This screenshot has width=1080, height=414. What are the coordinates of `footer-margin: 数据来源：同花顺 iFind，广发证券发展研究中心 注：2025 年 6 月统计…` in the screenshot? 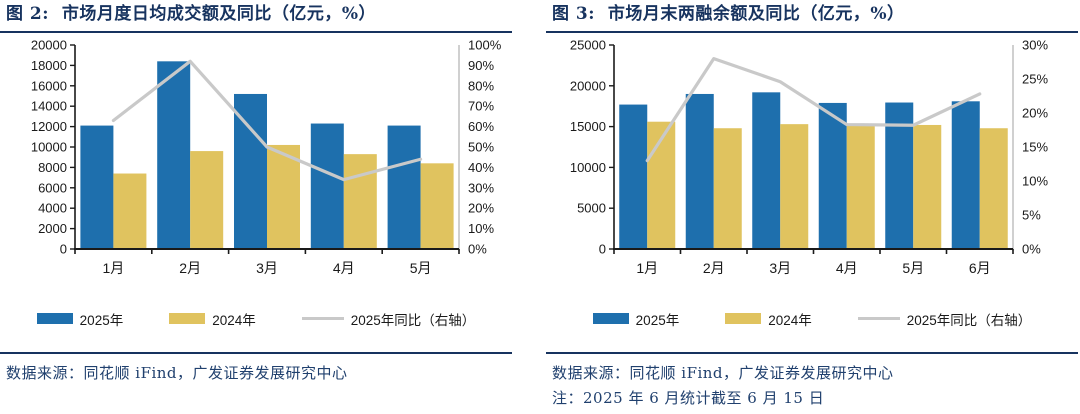 It's located at (812, 380).